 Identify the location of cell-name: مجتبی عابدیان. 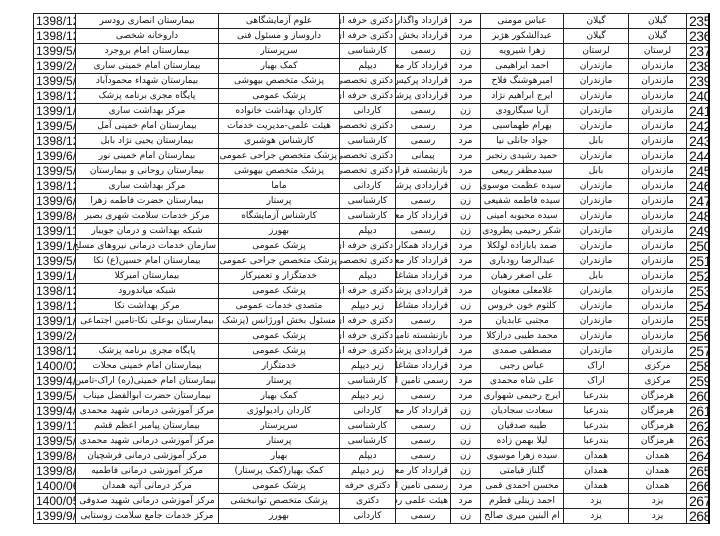
(522, 321).